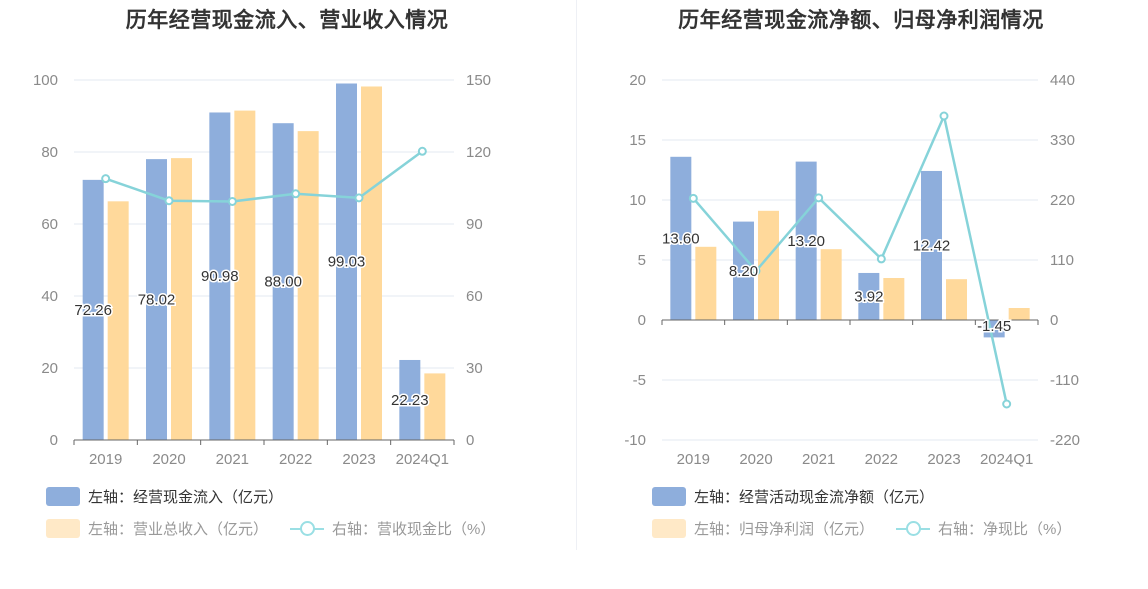 The image size is (1148, 589). I want to click on legend-item: 左轴：经营现金流入（亿元）, so click(164, 496).